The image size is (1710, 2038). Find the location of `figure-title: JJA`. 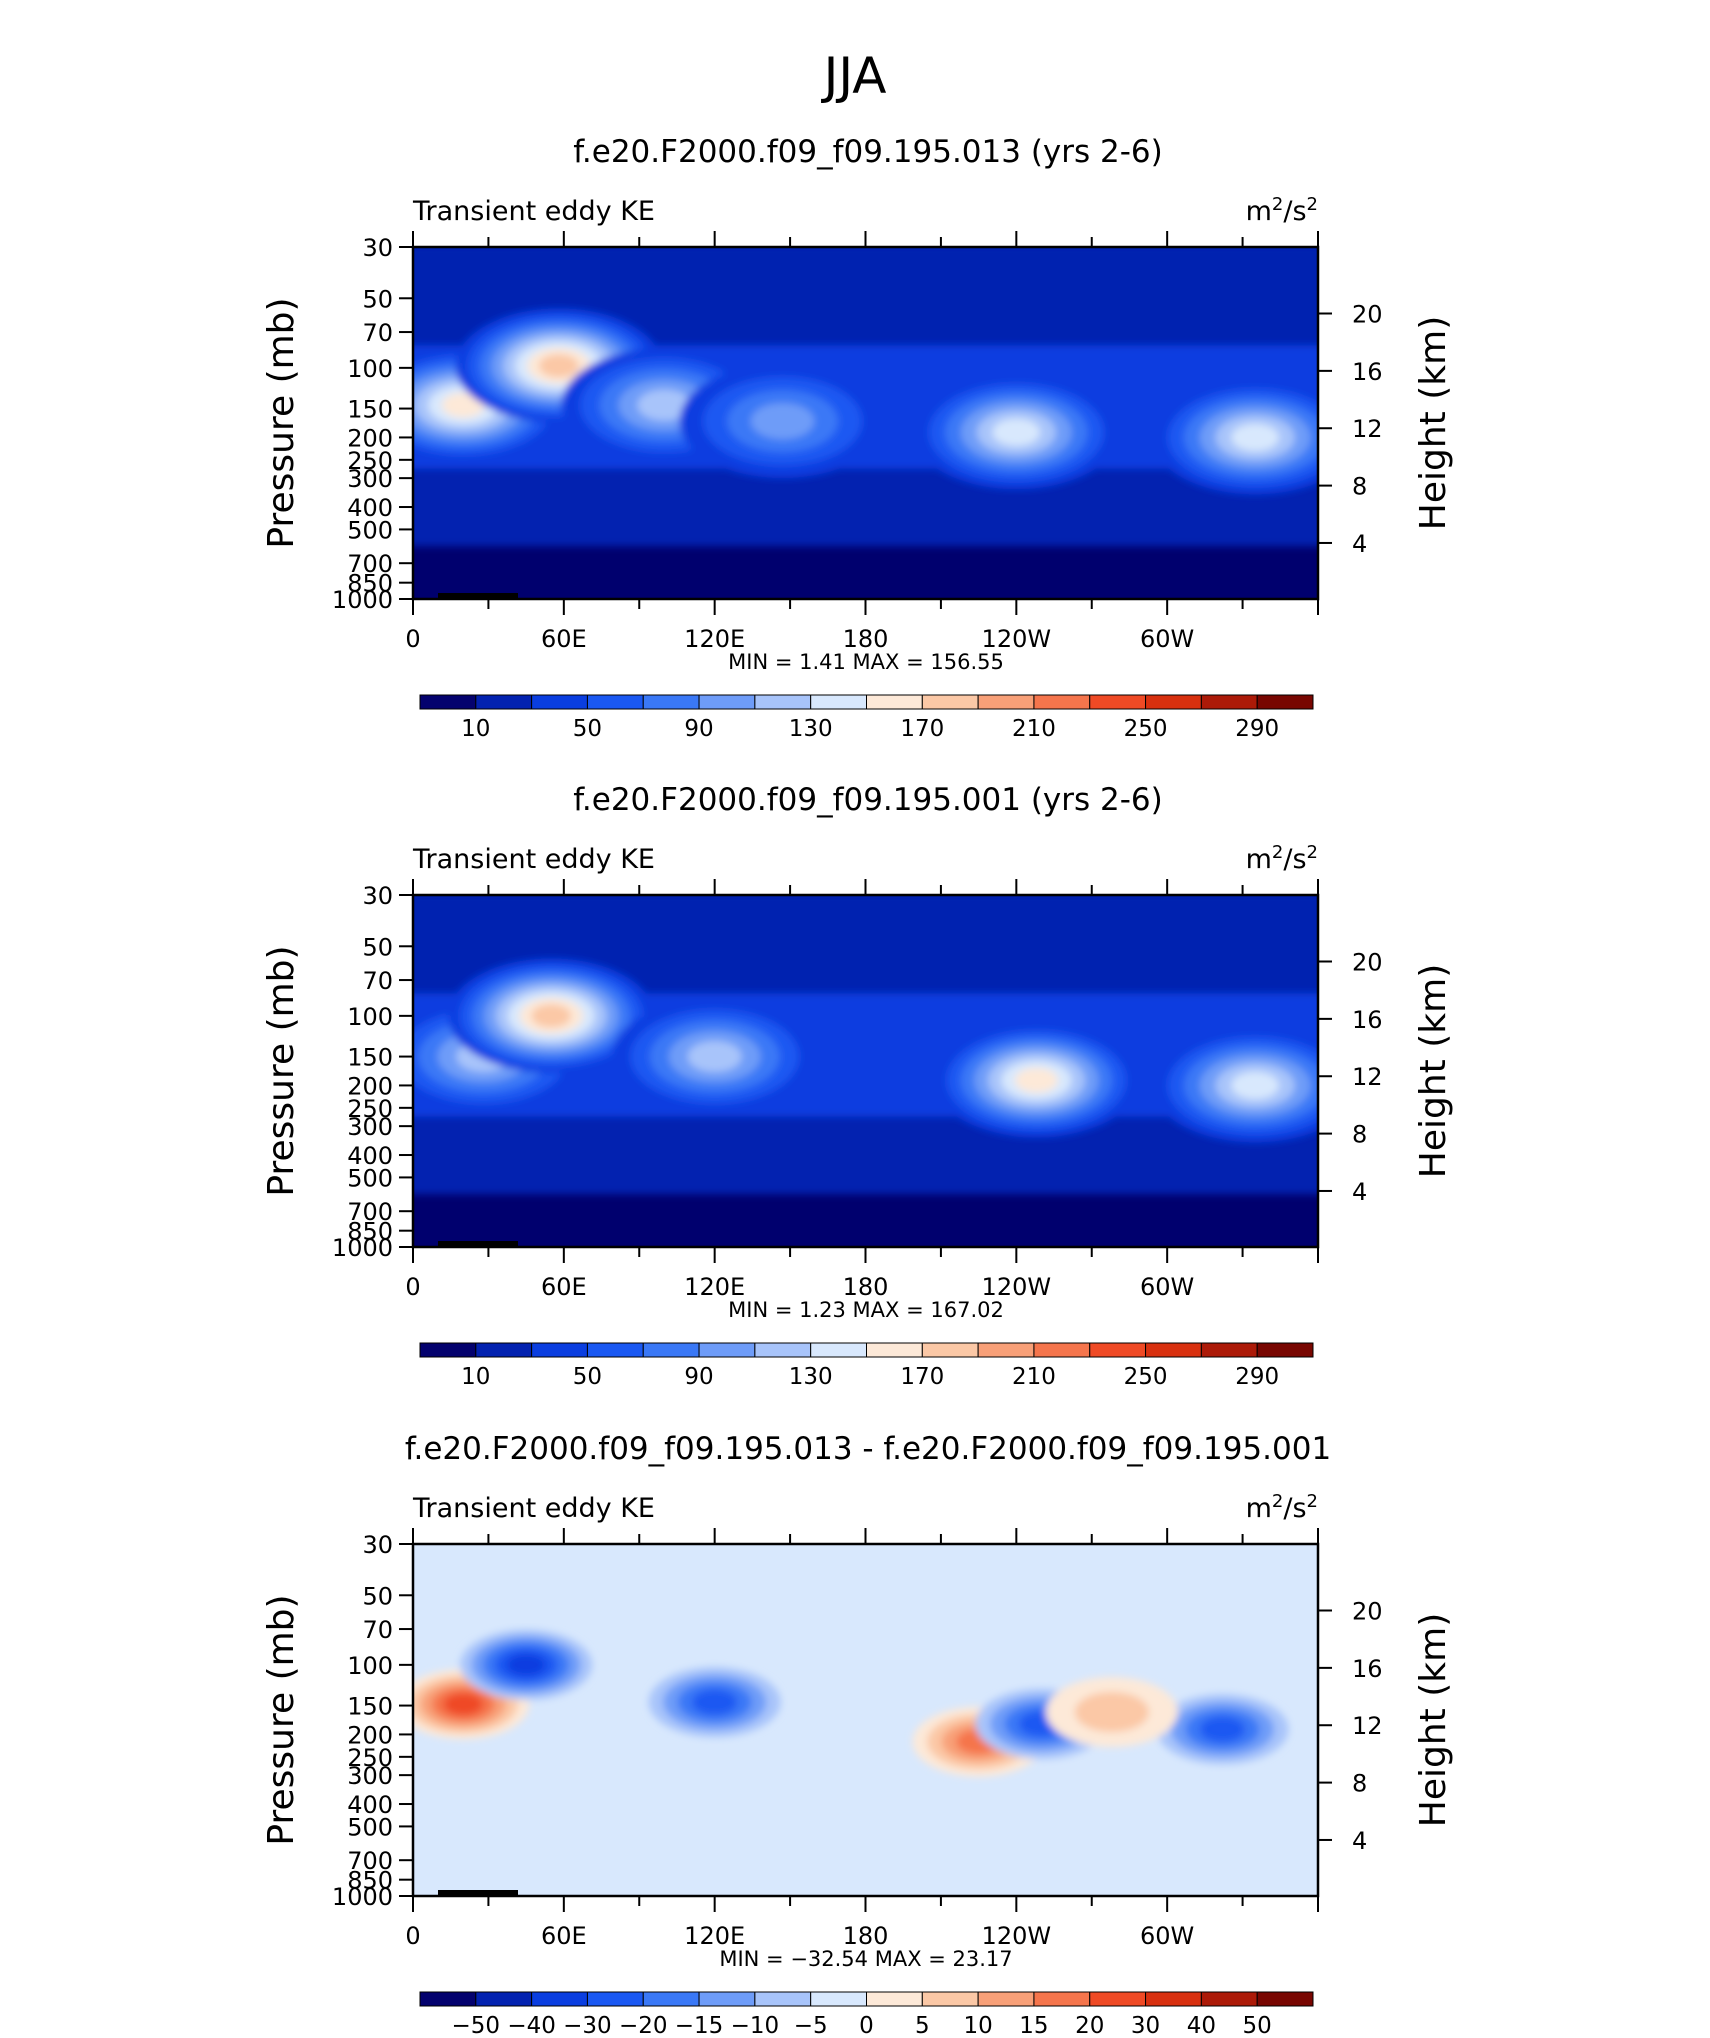

figure-title: JJA is located at coordinates (854, 76).